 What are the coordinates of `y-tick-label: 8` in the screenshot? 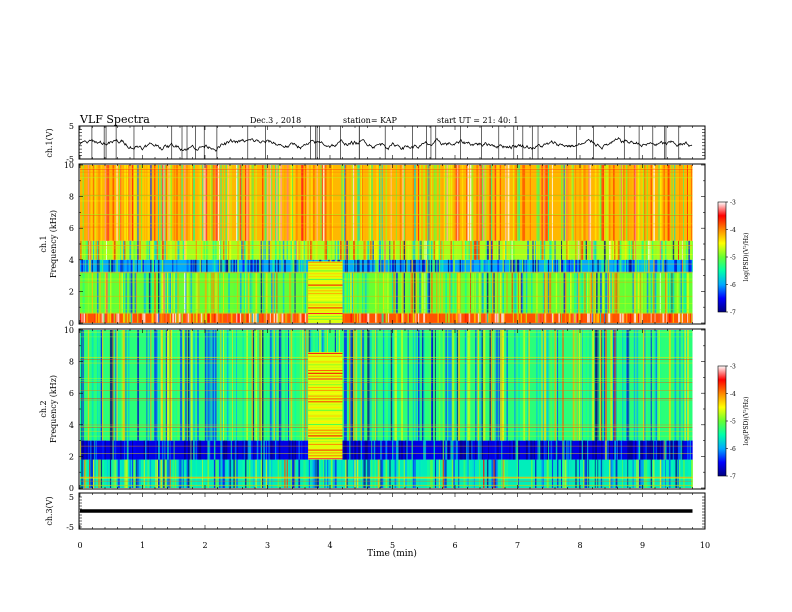 It's located at (71, 197).